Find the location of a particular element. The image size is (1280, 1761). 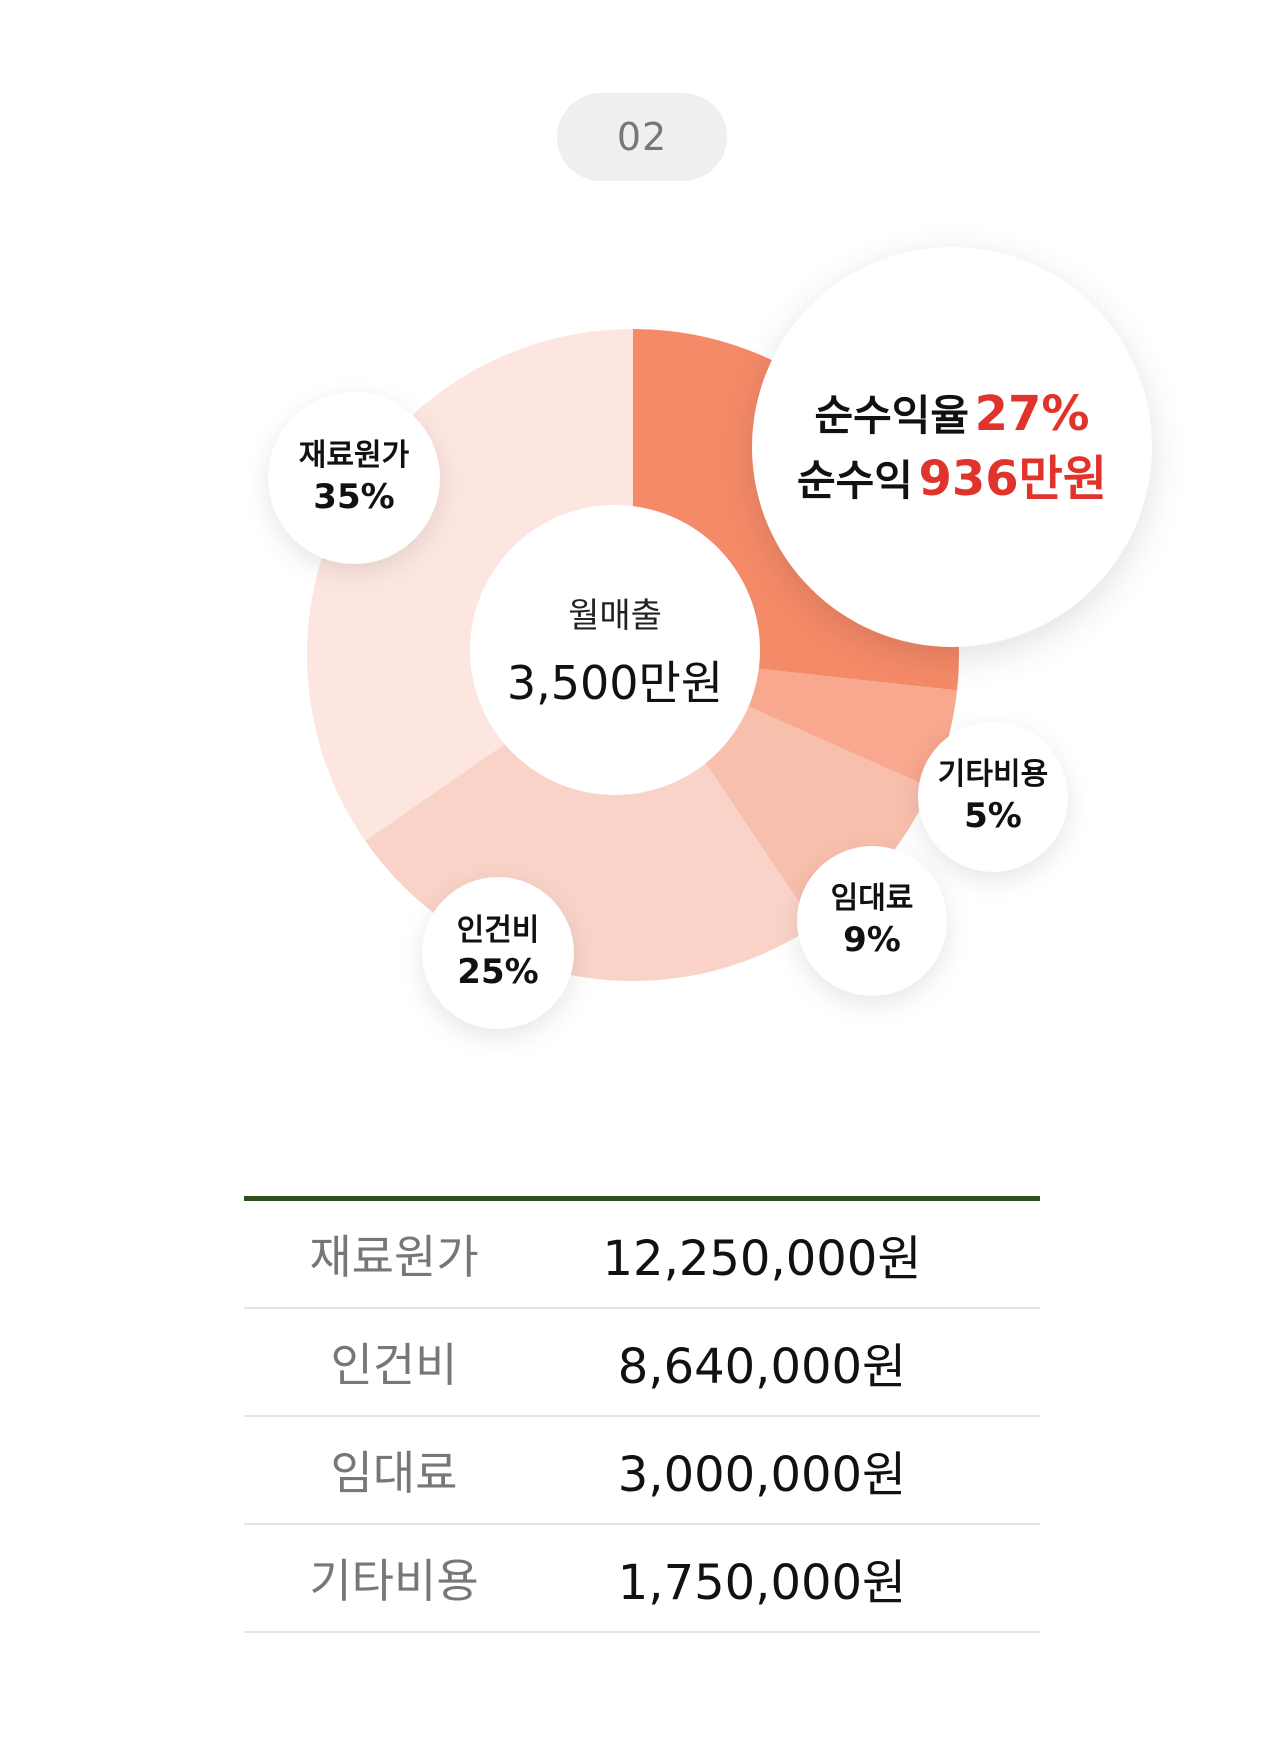

cost-amount: 8,640,000원 is located at coordinates (762, 1367).